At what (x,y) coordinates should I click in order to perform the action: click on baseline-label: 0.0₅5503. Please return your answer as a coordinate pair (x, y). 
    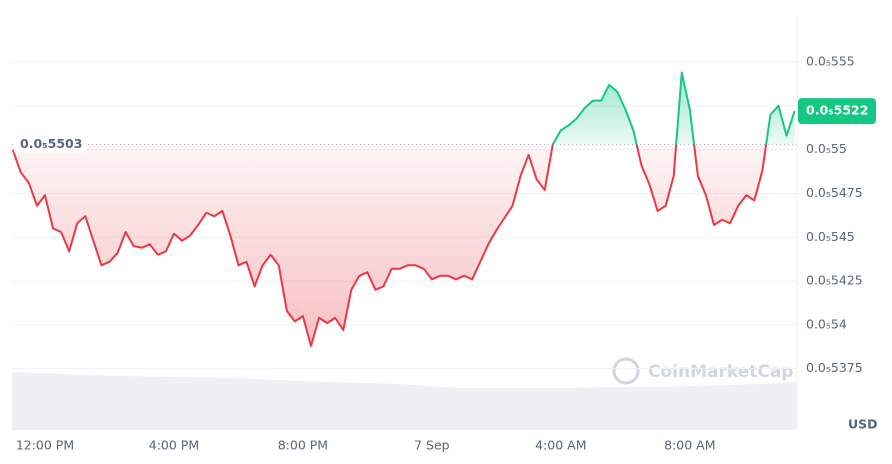
    Looking at the image, I should click on (51, 143).